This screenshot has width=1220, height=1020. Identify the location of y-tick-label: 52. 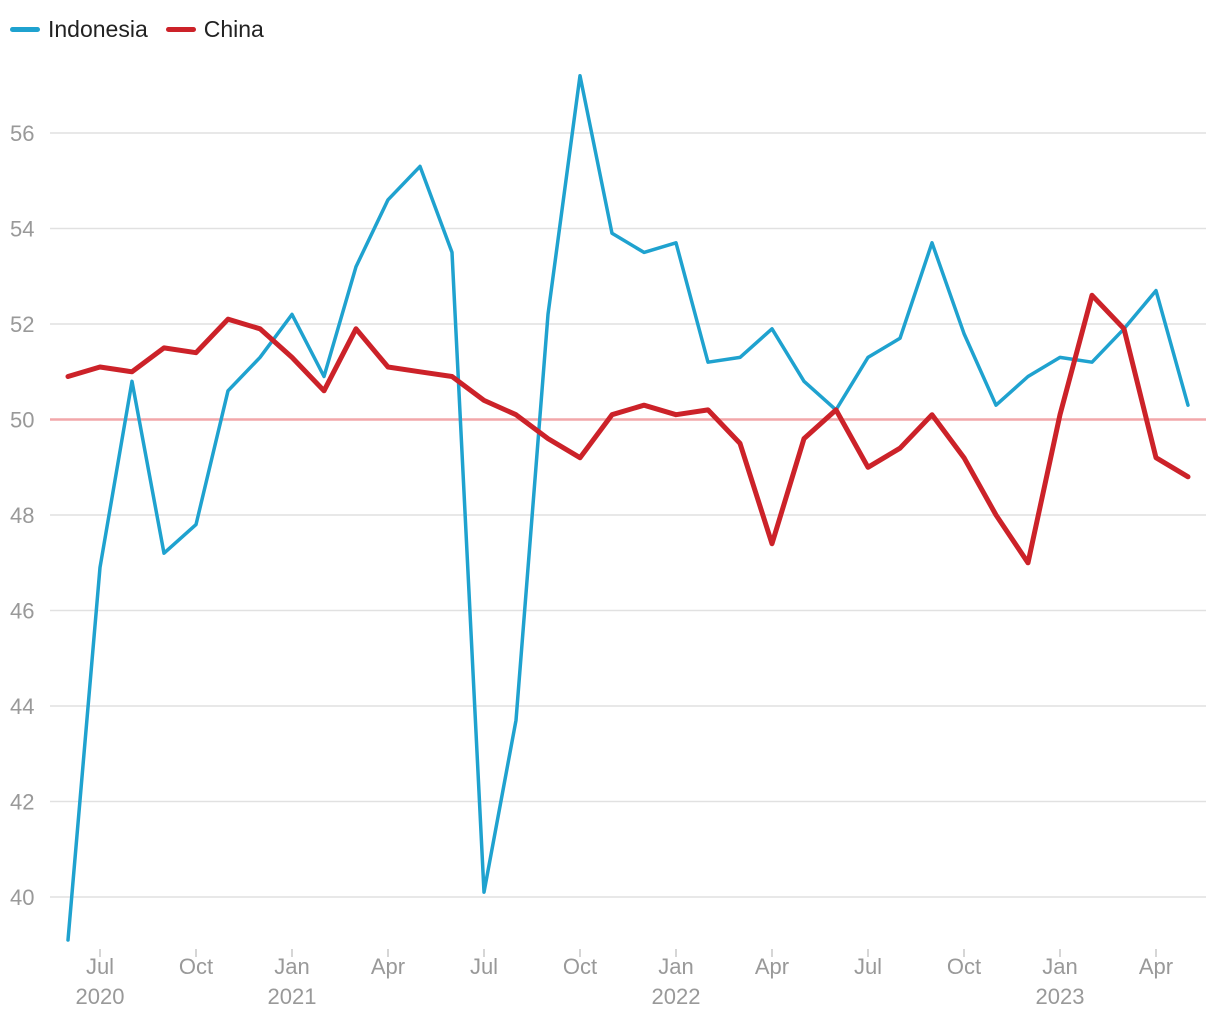
(22, 324).